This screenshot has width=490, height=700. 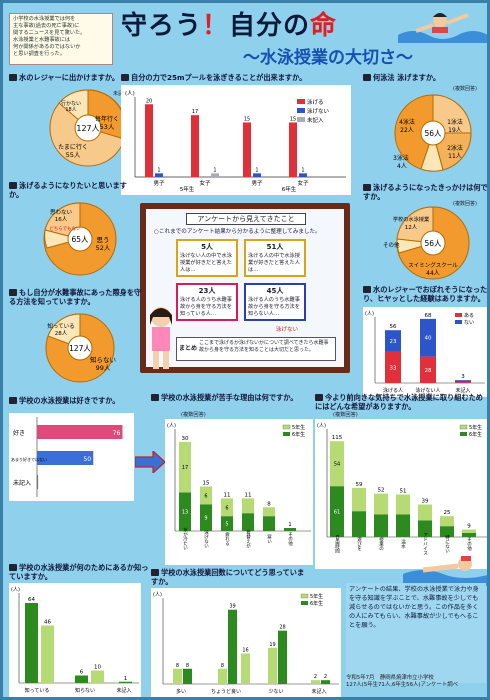 I want to click on q11-chart-panel: (人) 64 46 6 10 1 知っている 知らない 未記入, so click(x=75, y=640).